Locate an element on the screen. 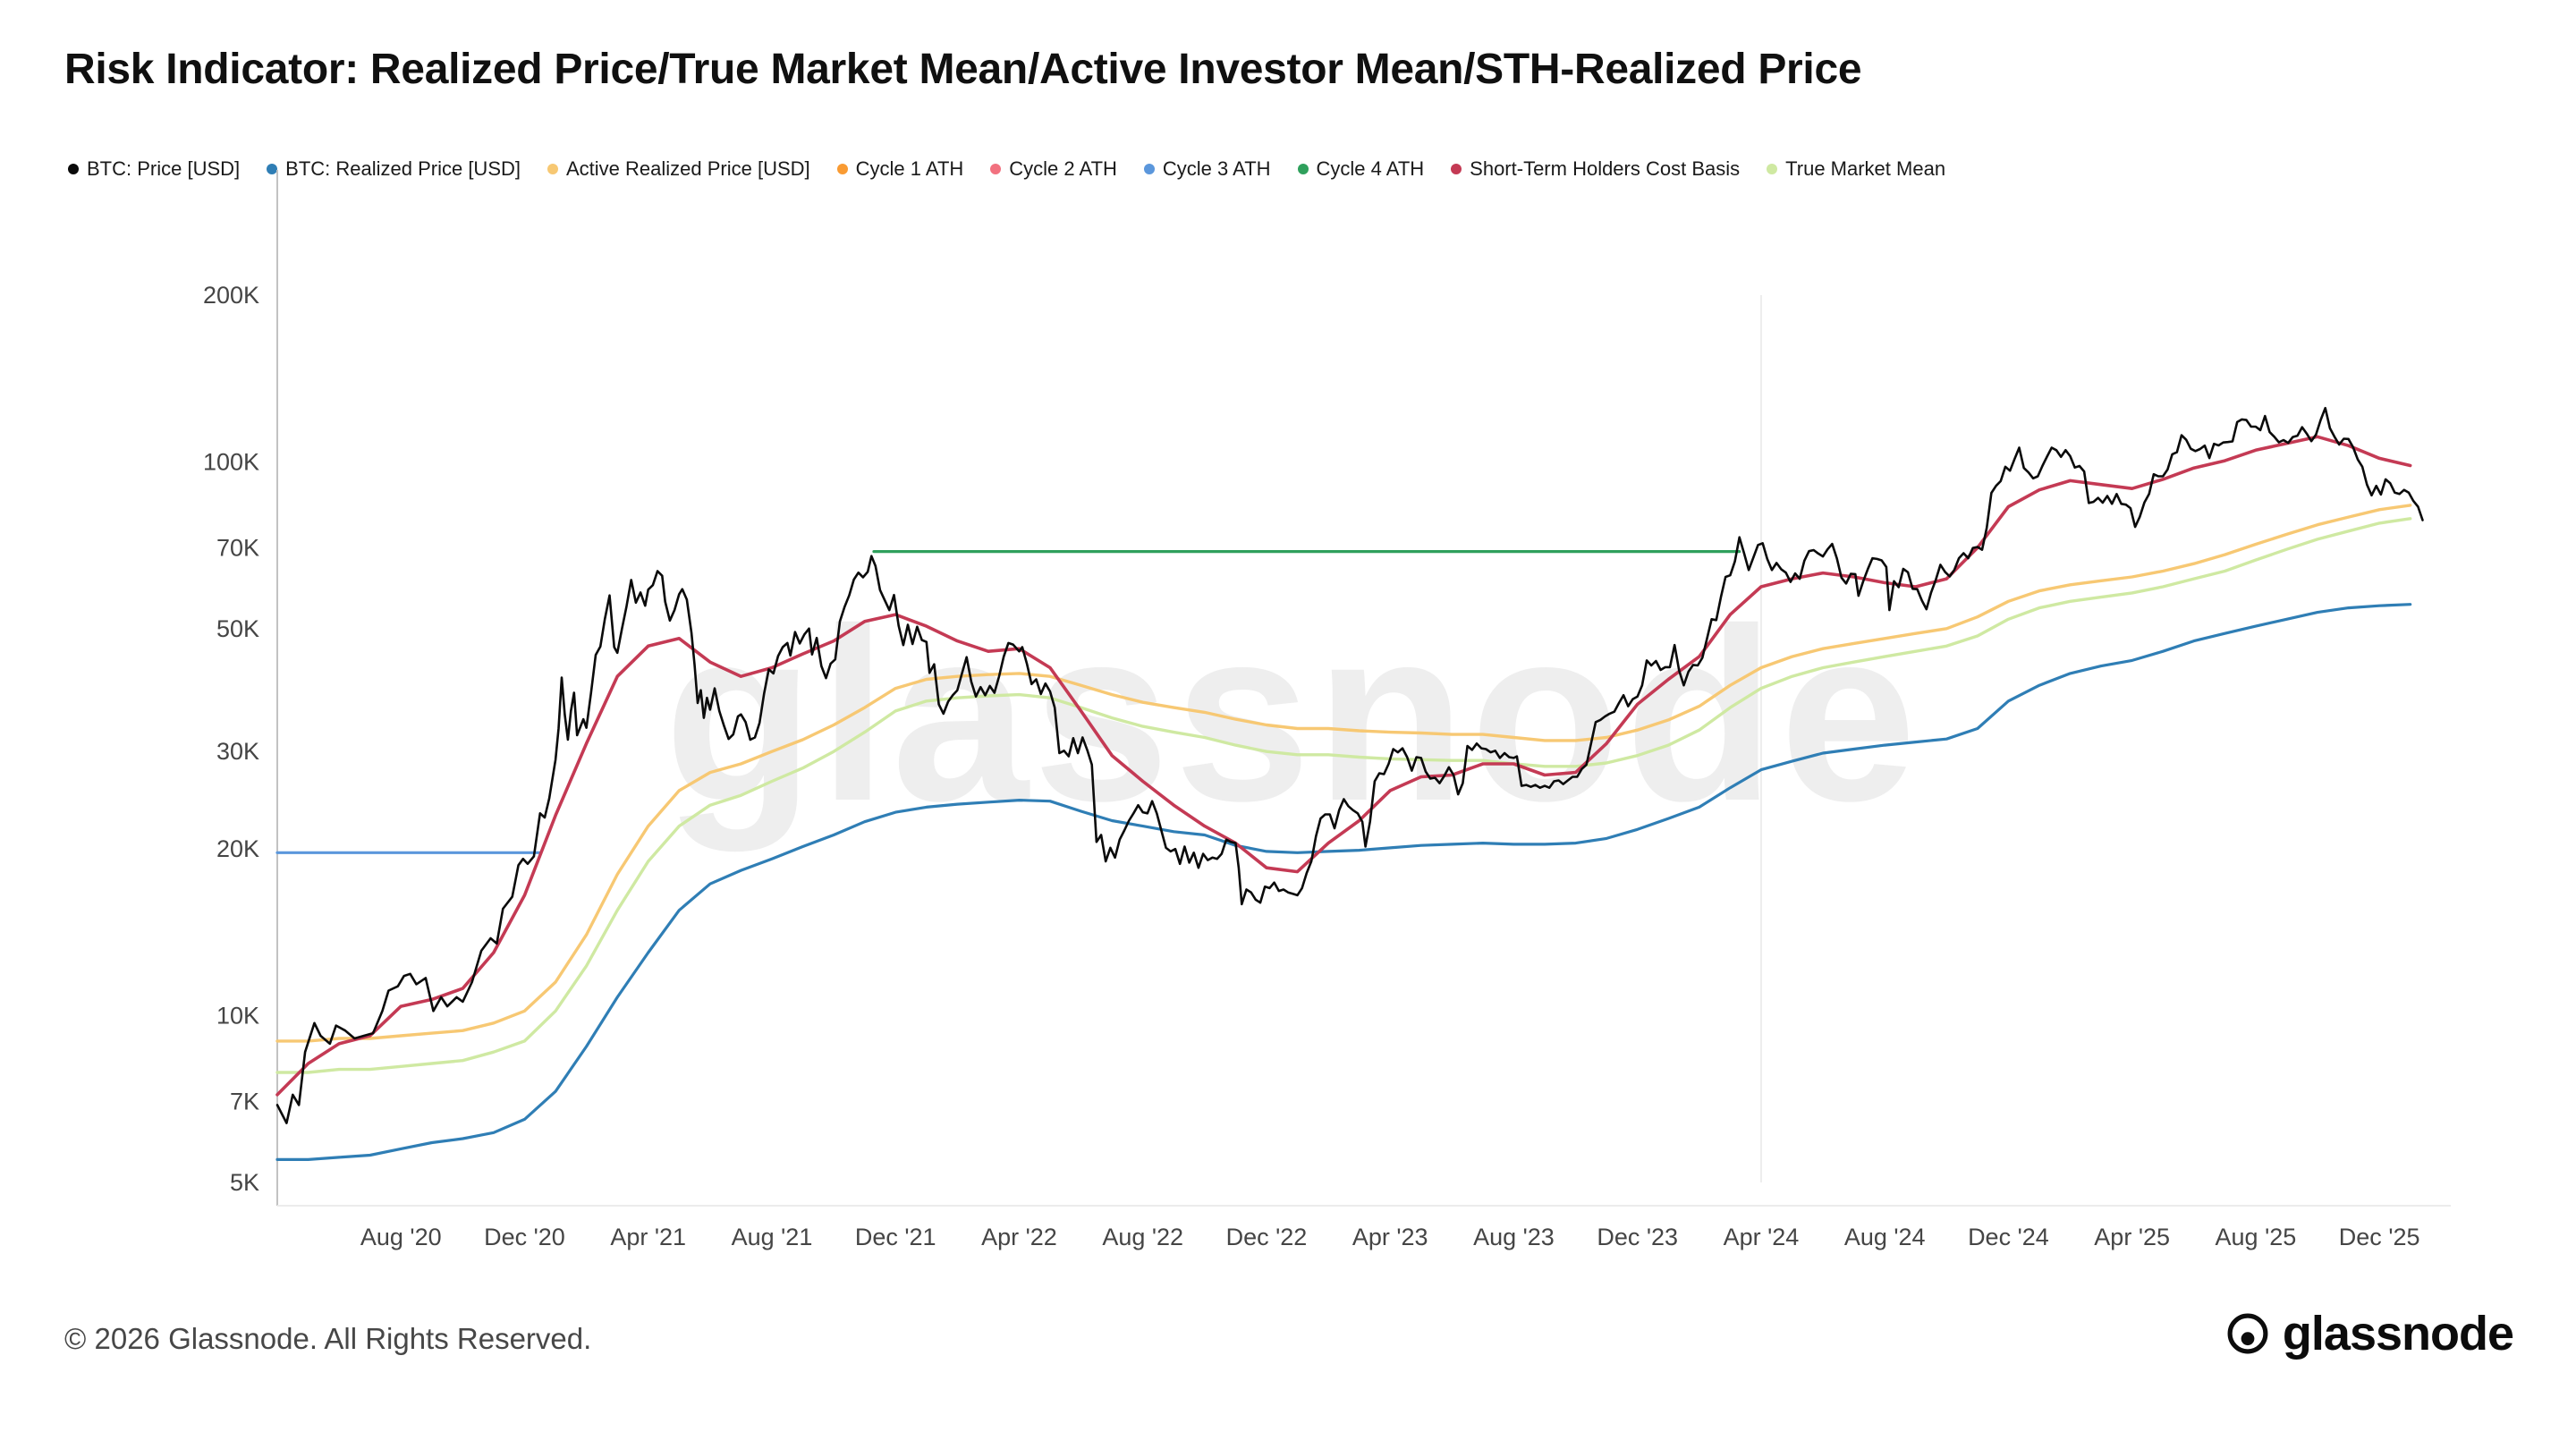 The image size is (2576, 1449). legend-item-active-realized-price: Active Realized Price [USD] is located at coordinates (678, 169).